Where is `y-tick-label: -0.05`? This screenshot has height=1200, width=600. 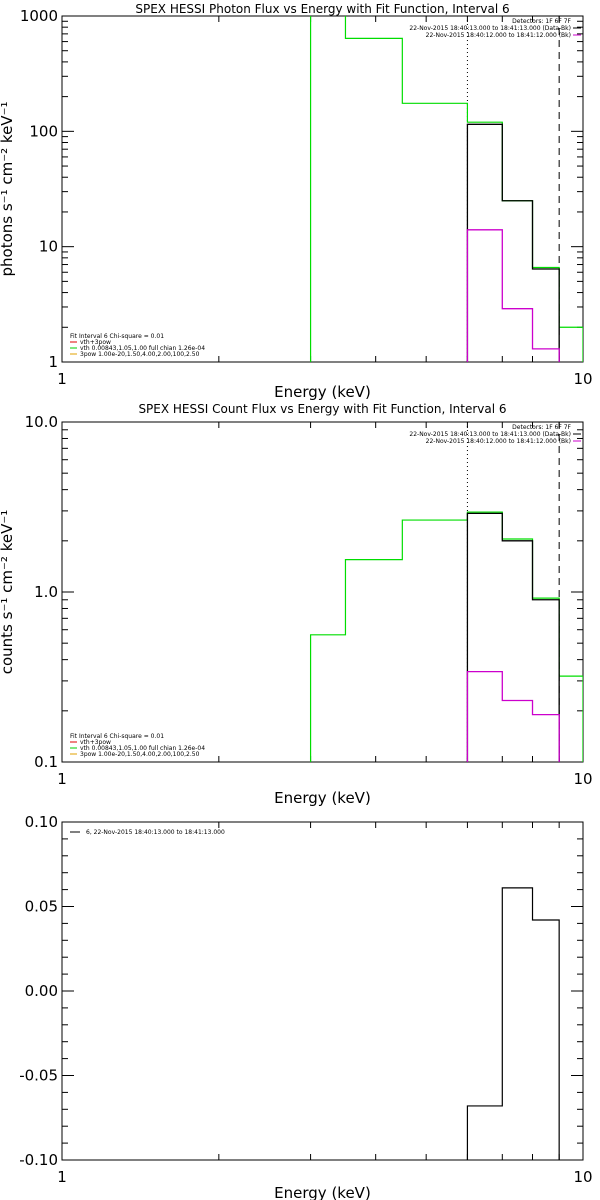
y-tick-label: -0.05 is located at coordinates (38, 1076).